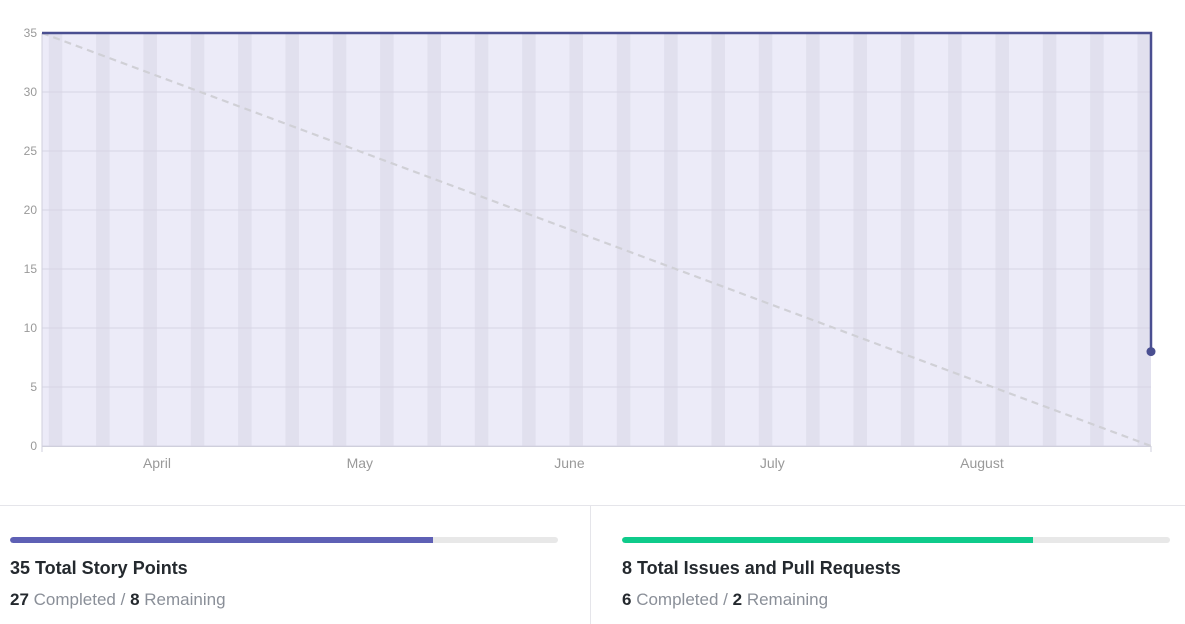 This screenshot has width=1185, height=624. What do you see at coordinates (157, 463) in the screenshot?
I see `x-tick-label: April` at bounding box center [157, 463].